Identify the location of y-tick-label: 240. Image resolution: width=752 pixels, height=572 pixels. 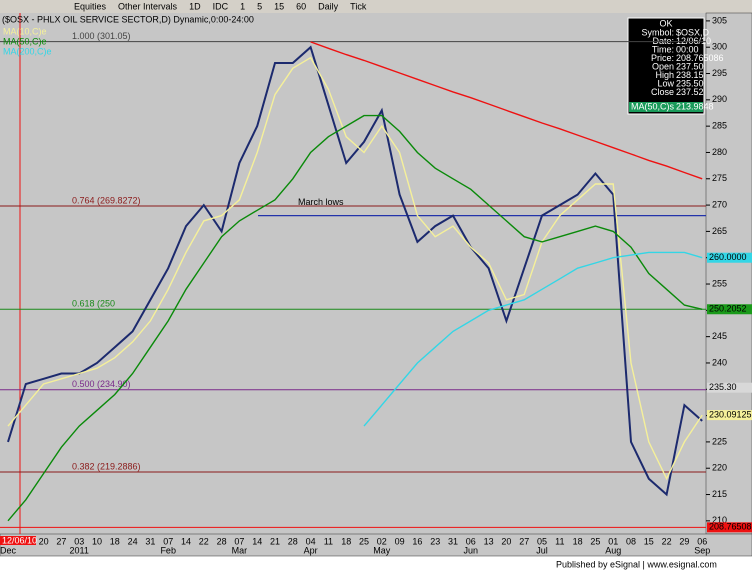
(719, 362).